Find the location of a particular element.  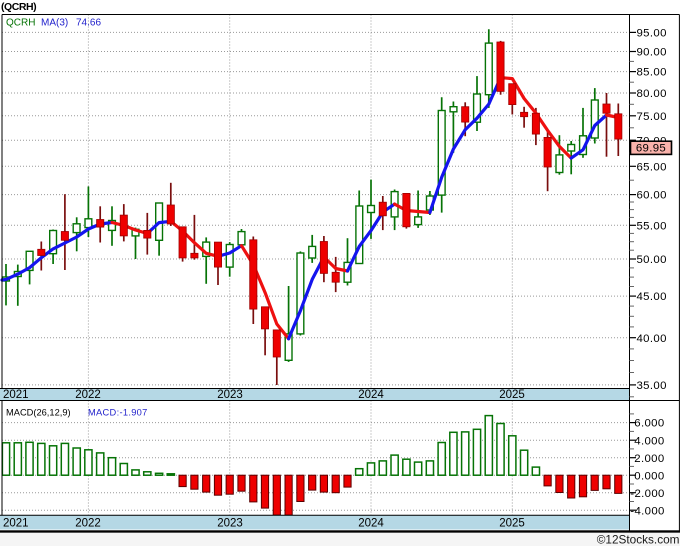

svg-text: 60.00 is located at coordinates (652, 196).